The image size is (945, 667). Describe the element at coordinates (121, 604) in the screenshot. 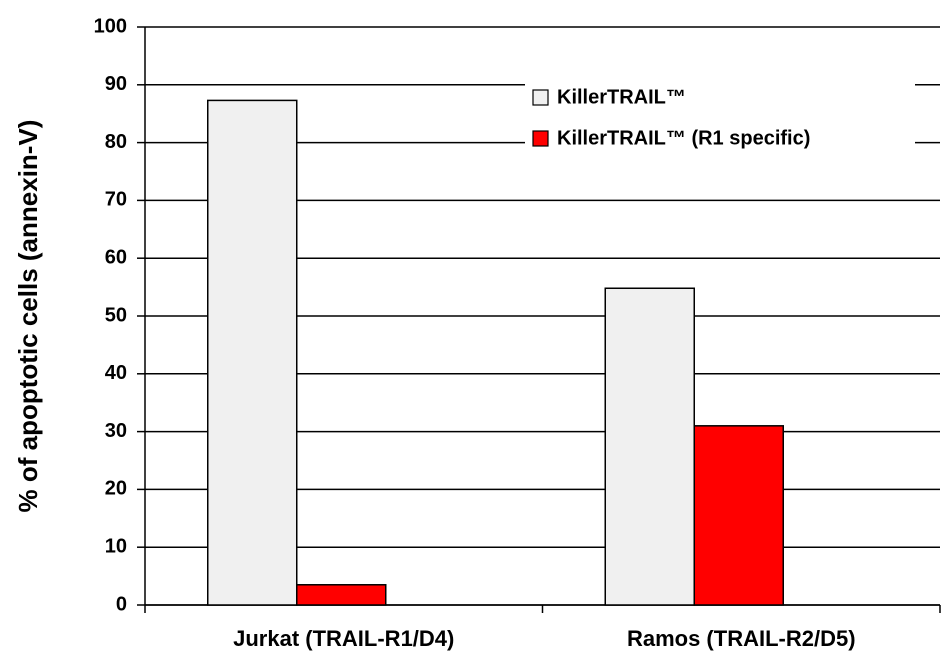

I see `y-tick-label: 0` at that location.